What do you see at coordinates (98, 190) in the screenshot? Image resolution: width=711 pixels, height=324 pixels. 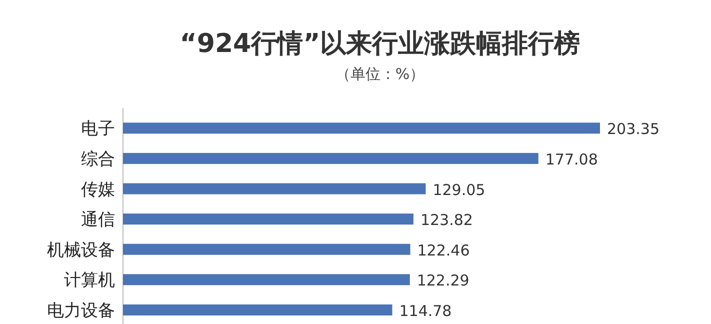 I see `y-tick-label: 传媒` at bounding box center [98, 190].